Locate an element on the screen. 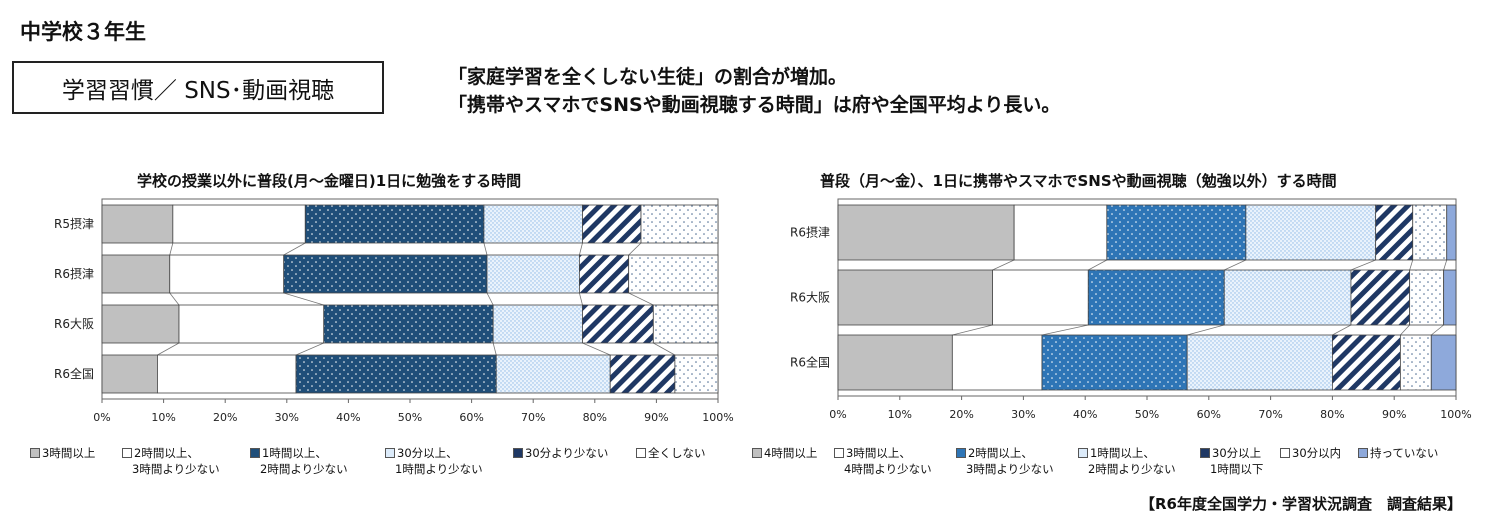 This screenshot has height=530, width=1488. topic-box: 学習習慣／ SNS･動画視聴 is located at coordinates (198, 87).